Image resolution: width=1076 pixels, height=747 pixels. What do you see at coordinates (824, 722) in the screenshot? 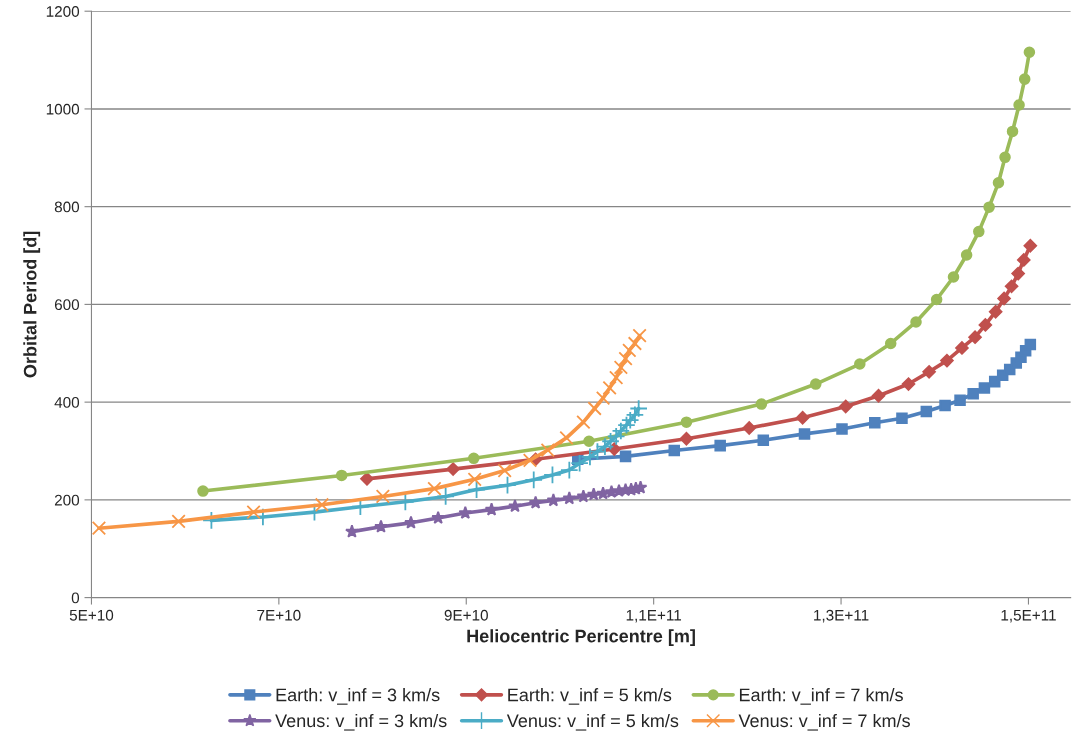
I see `legend-label: Venus: v_inf = 7 km/s` at bounding box center [824, 722].